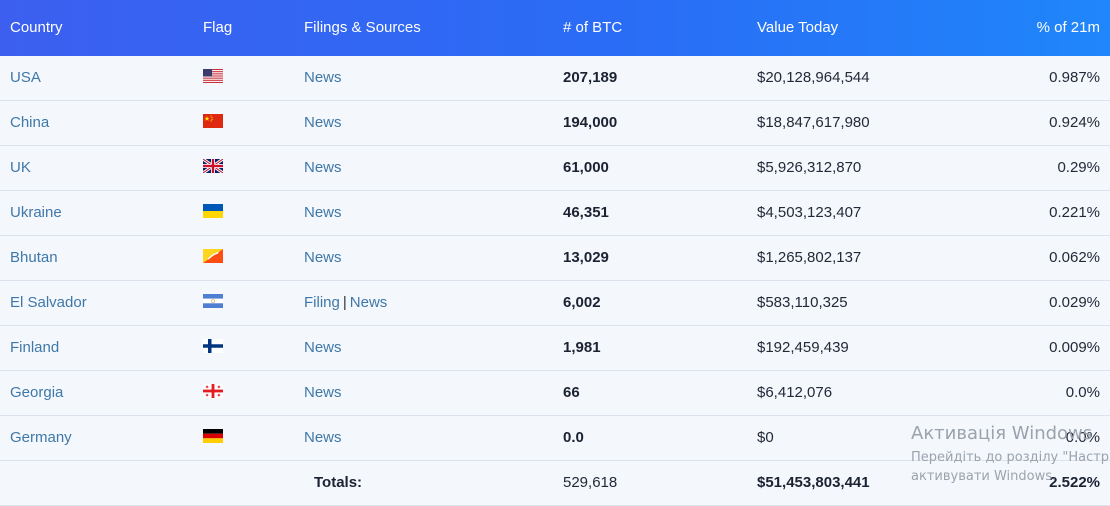 The image size is (1110, 506). Describe the element at coordinates (213, 213) in the screenshot. I see `ukraine-flag-icon` at that location.